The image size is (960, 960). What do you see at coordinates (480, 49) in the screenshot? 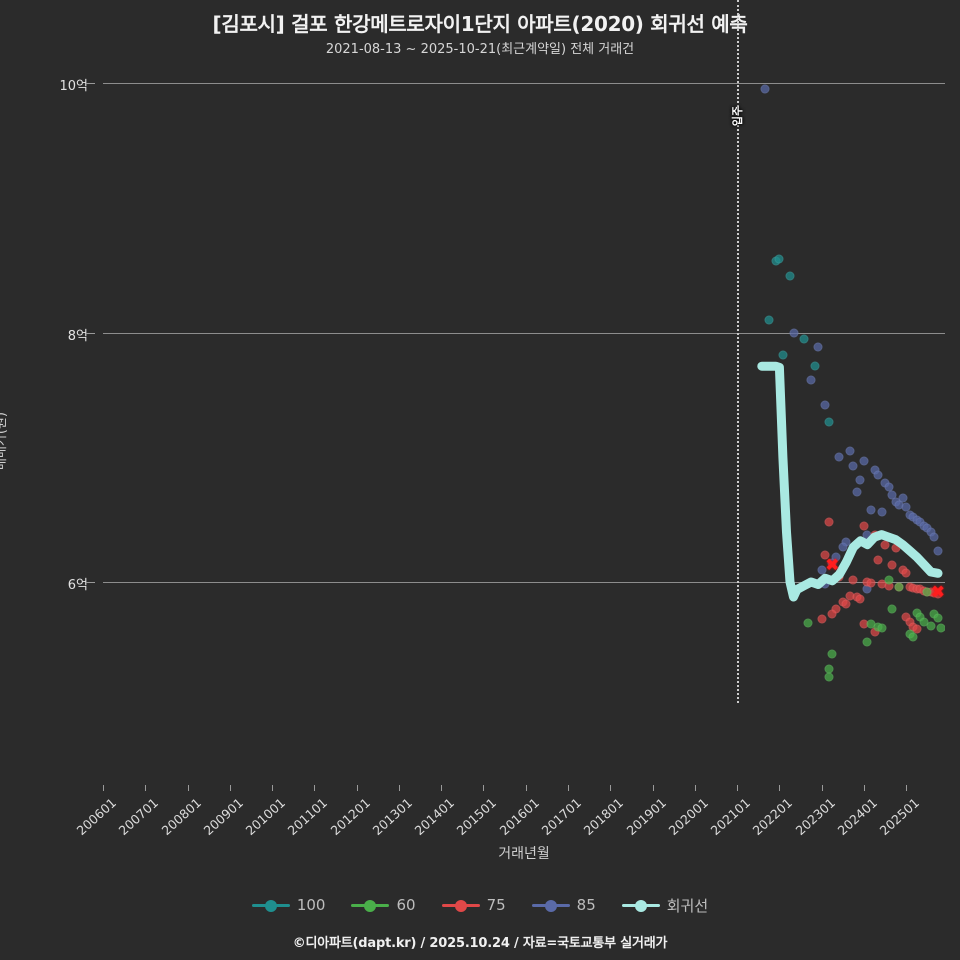
I see `page-subtitle: 2021-08-13 ~ 2025-10-21(최근계약일) 전체 거래건` at bounding box center [480, 49].